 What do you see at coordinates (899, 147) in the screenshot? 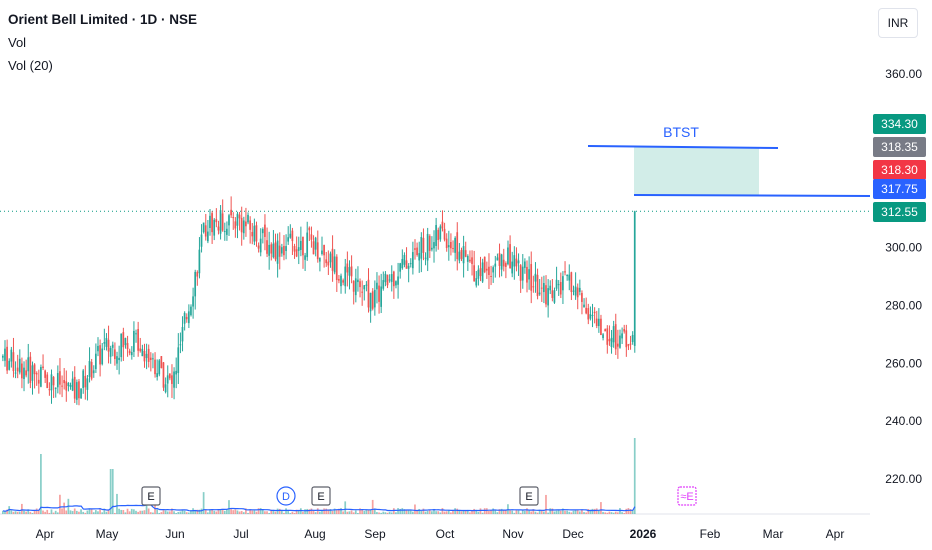
I see `price-badge-value: 318.35` at bounding box center [899, 147].